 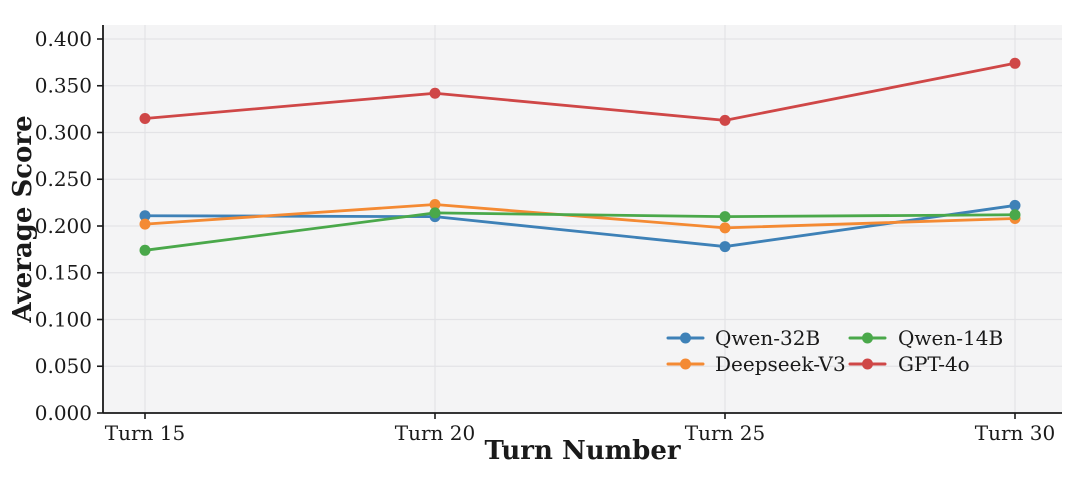 What do you see at coordinates (63, 319) in the screenshot?
I see `y-tick-label: 0.100` at bounding box center [63, 319].